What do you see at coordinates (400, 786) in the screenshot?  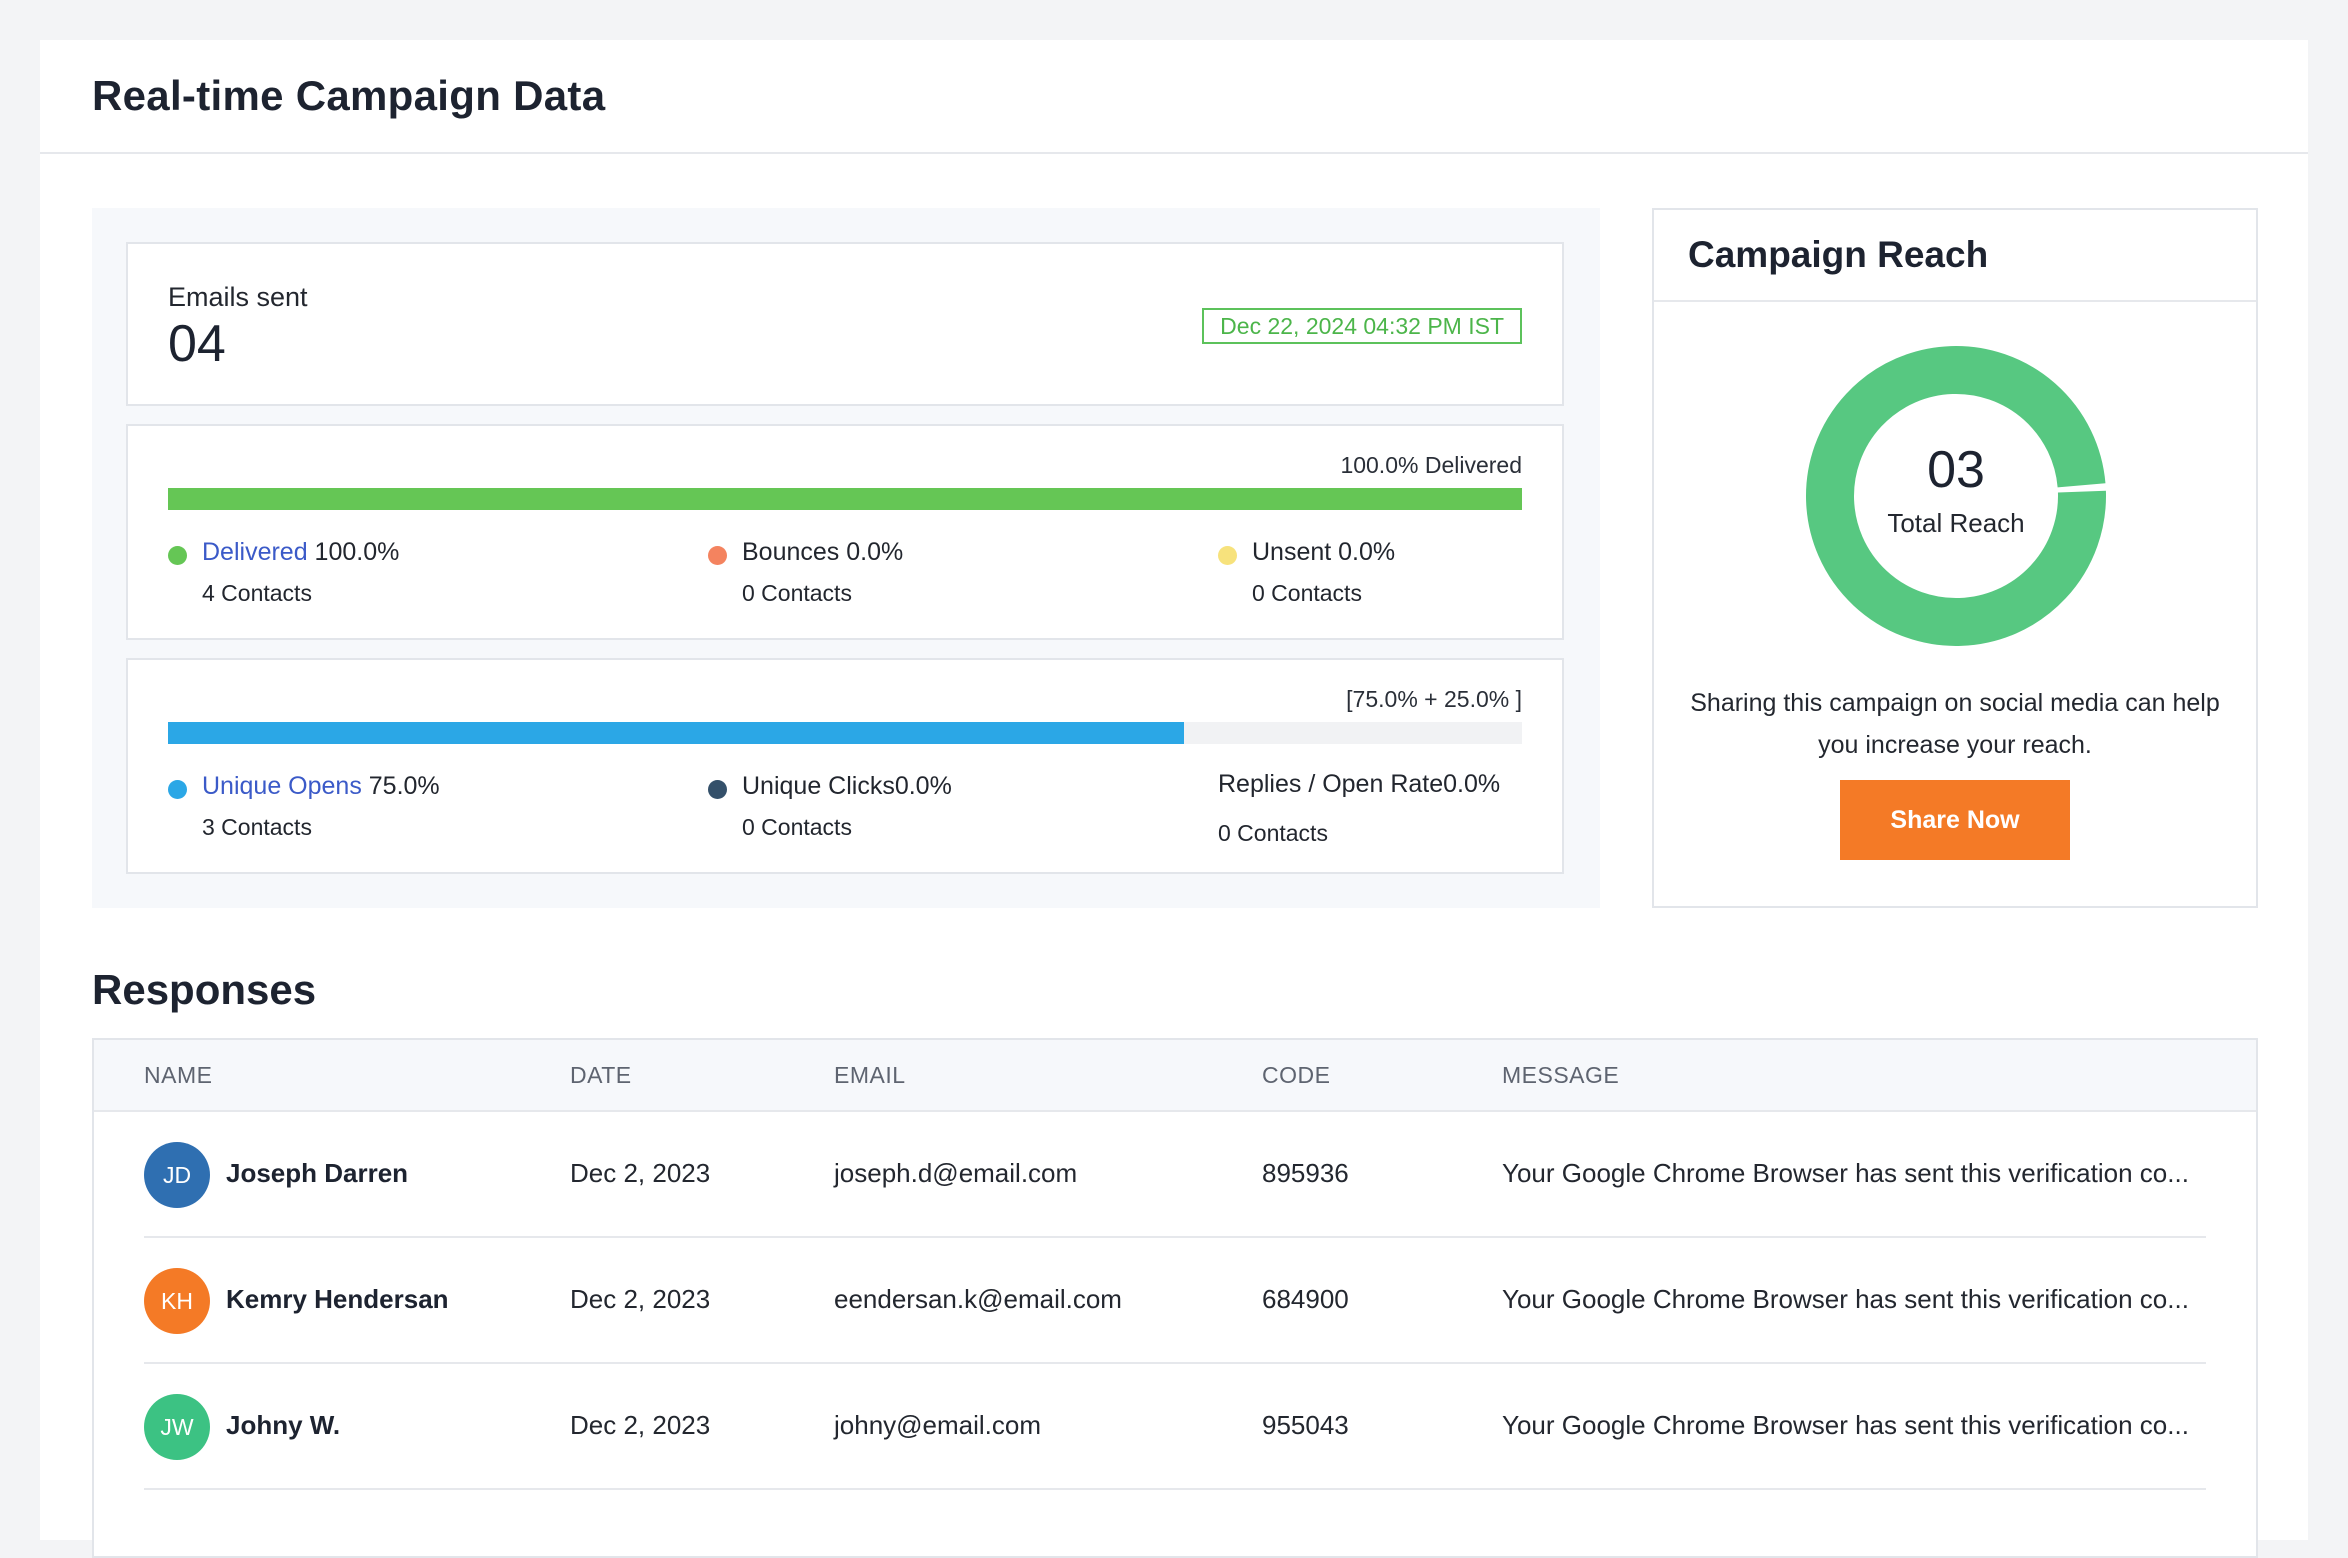 I see `unique-opens-percent: 75.0%` at bounding box center [400, 786].